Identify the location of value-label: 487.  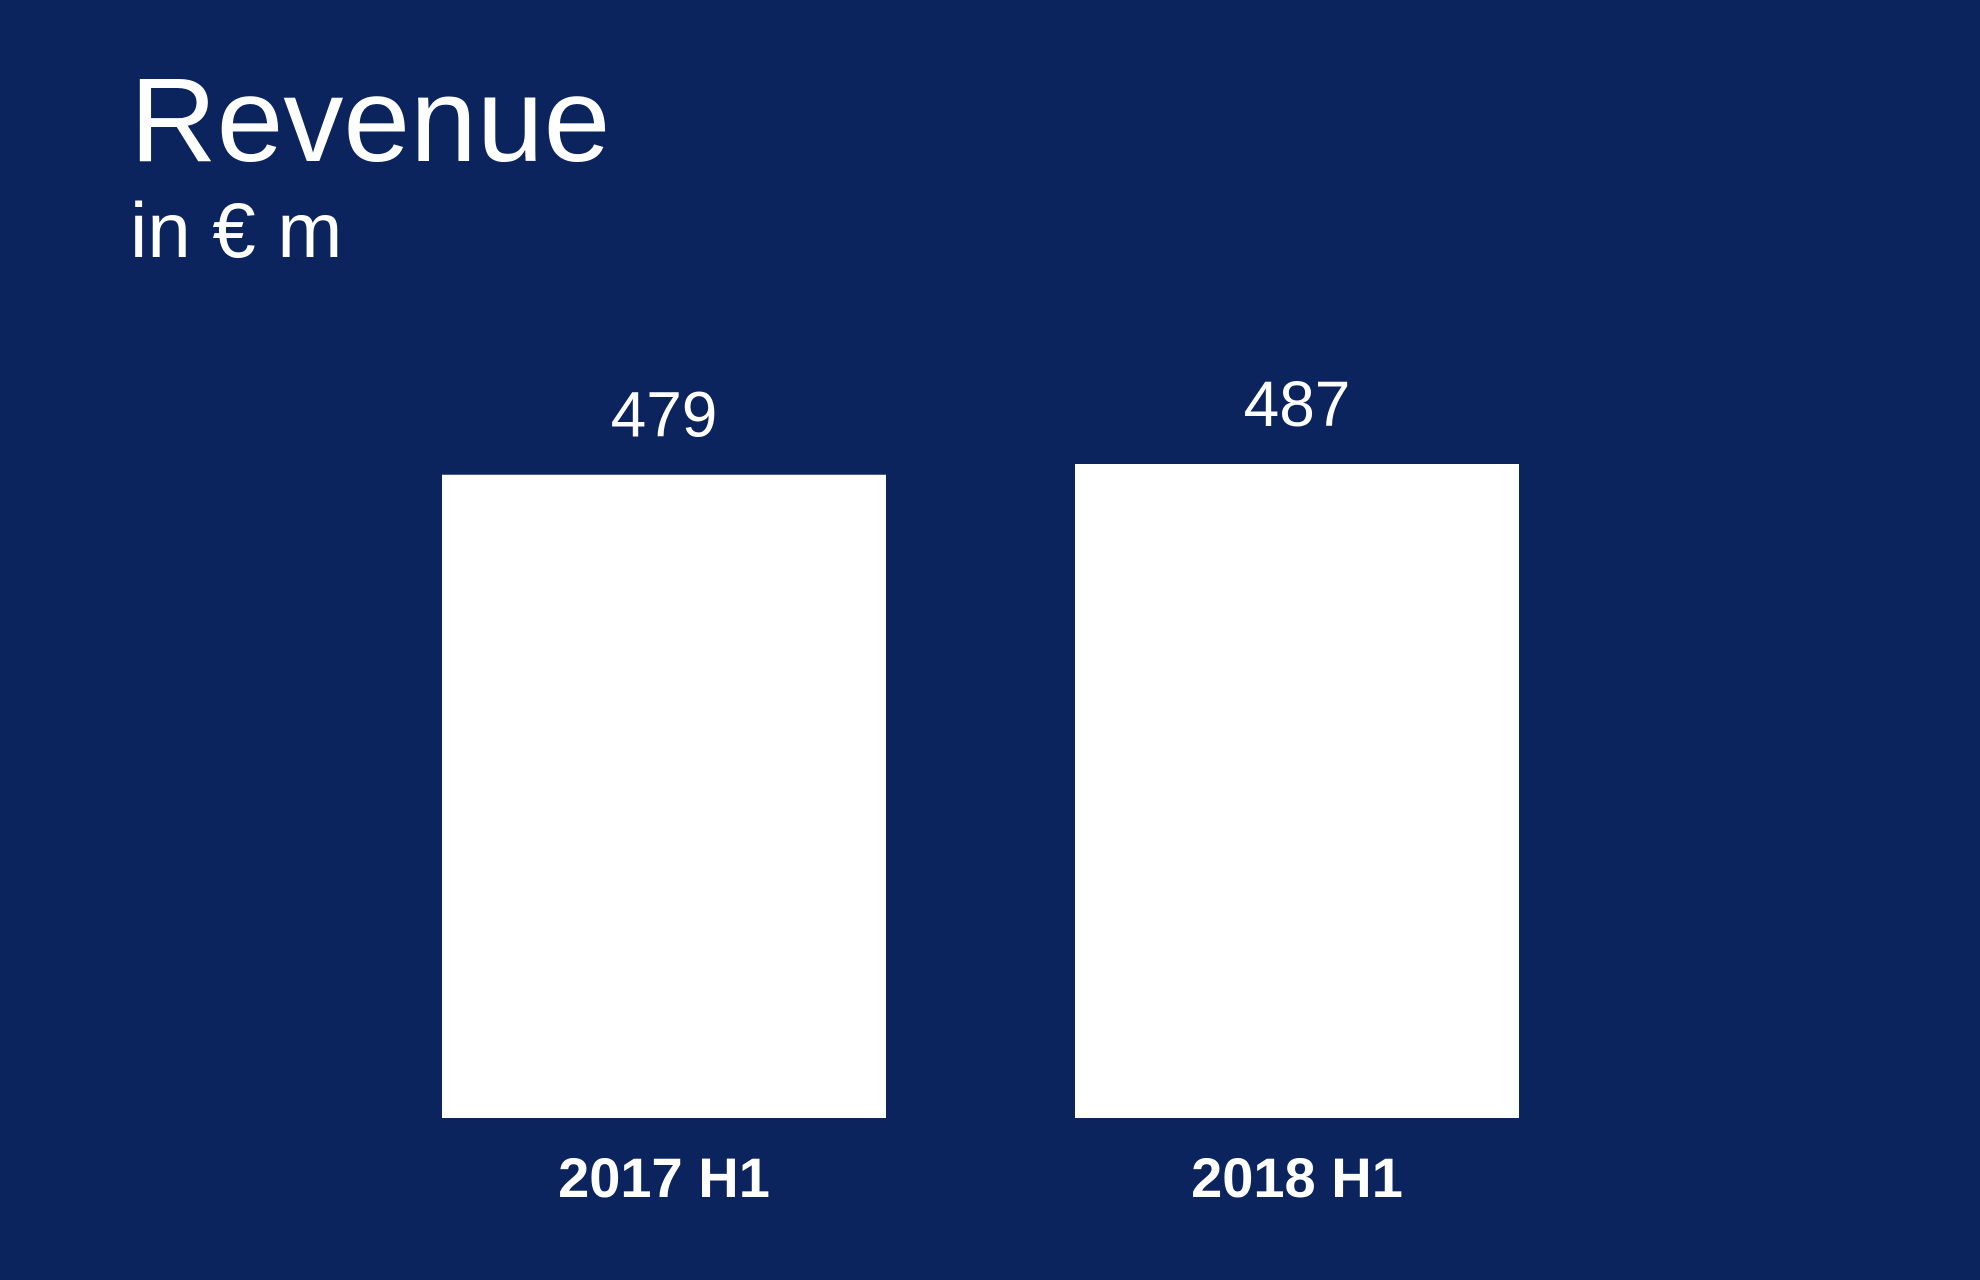
(1297, 404).